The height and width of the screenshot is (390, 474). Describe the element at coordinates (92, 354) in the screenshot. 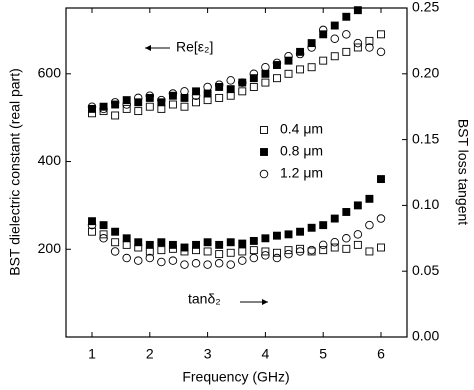

I see `x-tick-label: 1` at that location.